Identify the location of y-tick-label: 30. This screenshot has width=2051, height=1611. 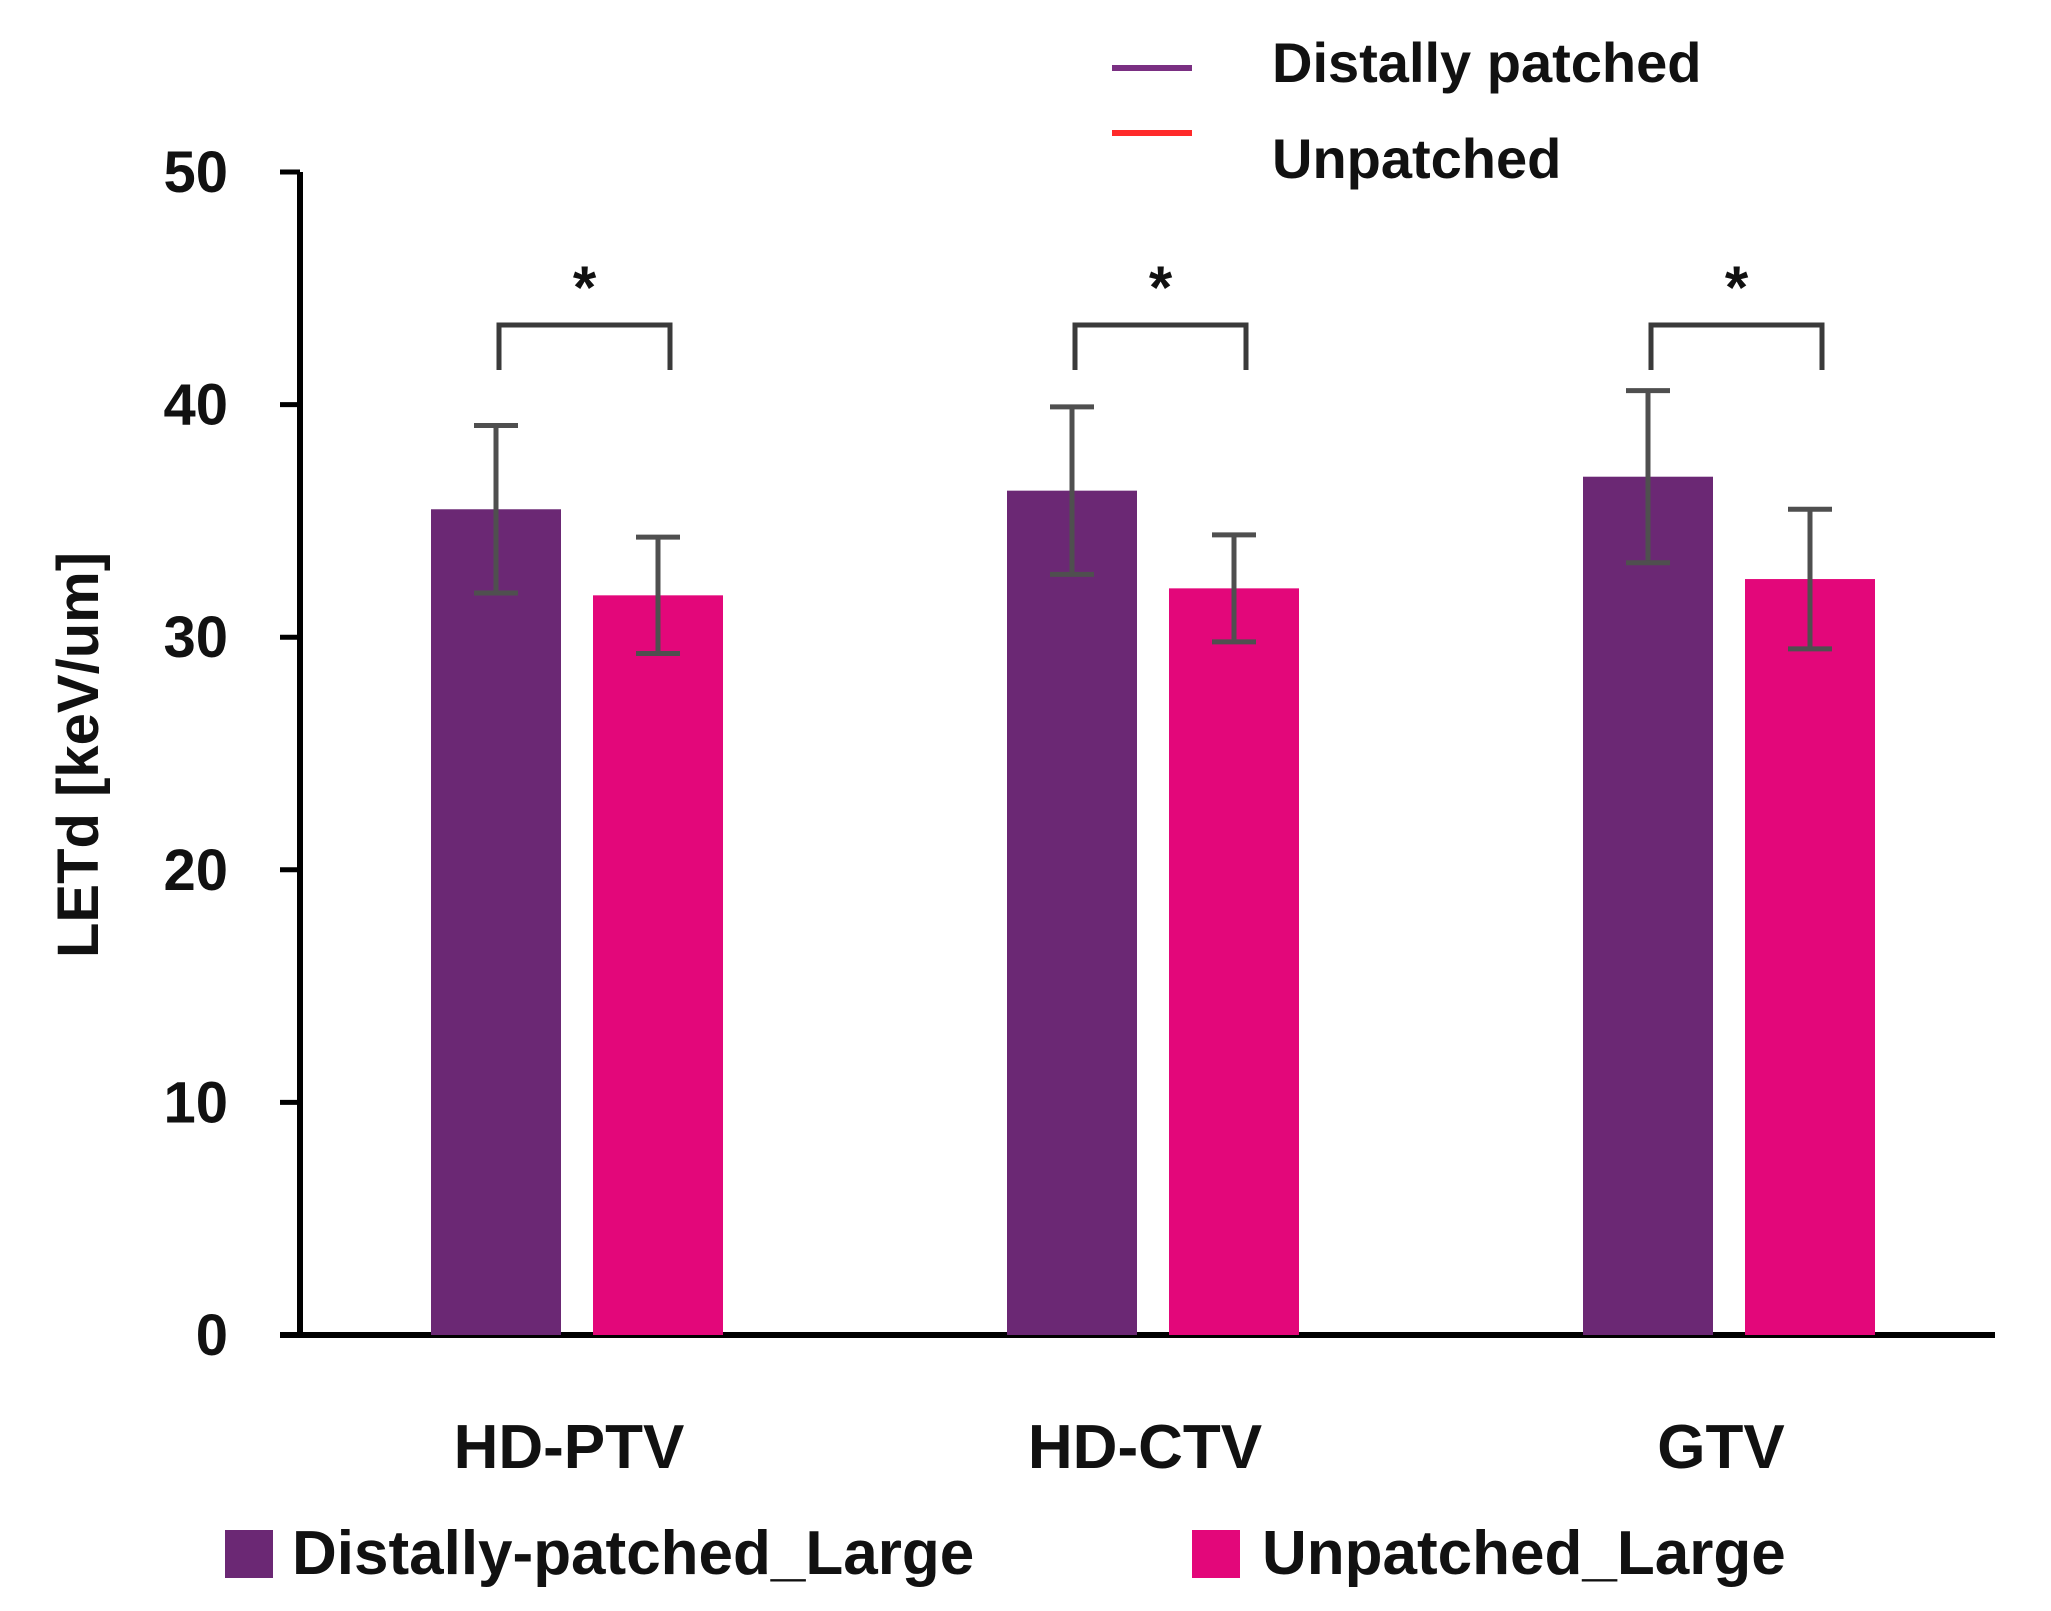
(195, 637).